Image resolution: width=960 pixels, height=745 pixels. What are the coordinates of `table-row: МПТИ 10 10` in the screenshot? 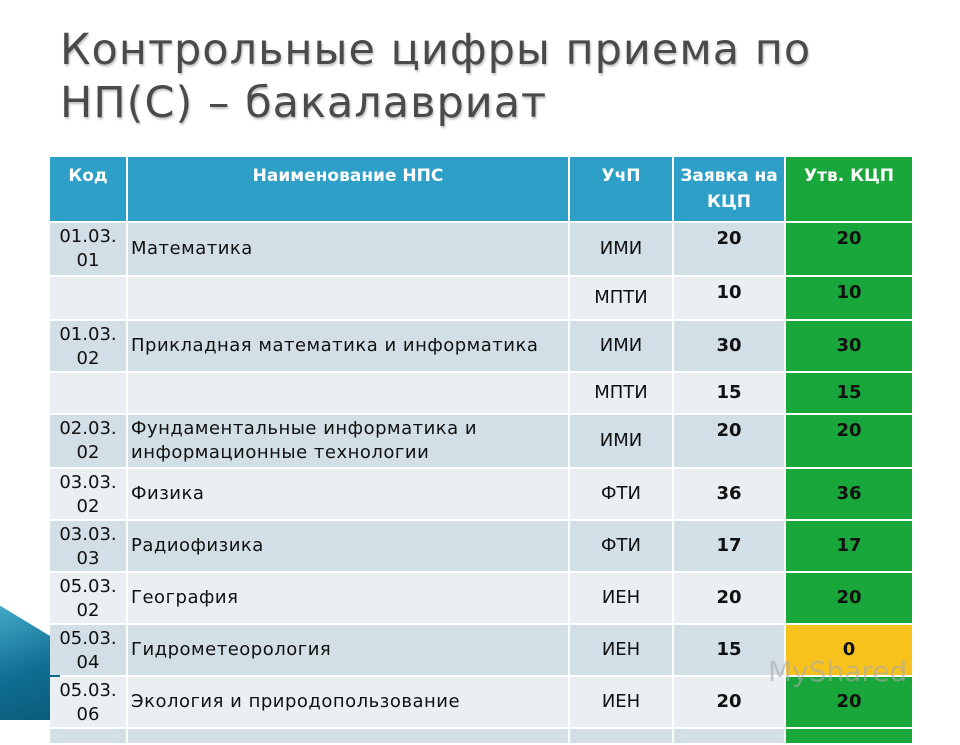 It's located at (481, 298).